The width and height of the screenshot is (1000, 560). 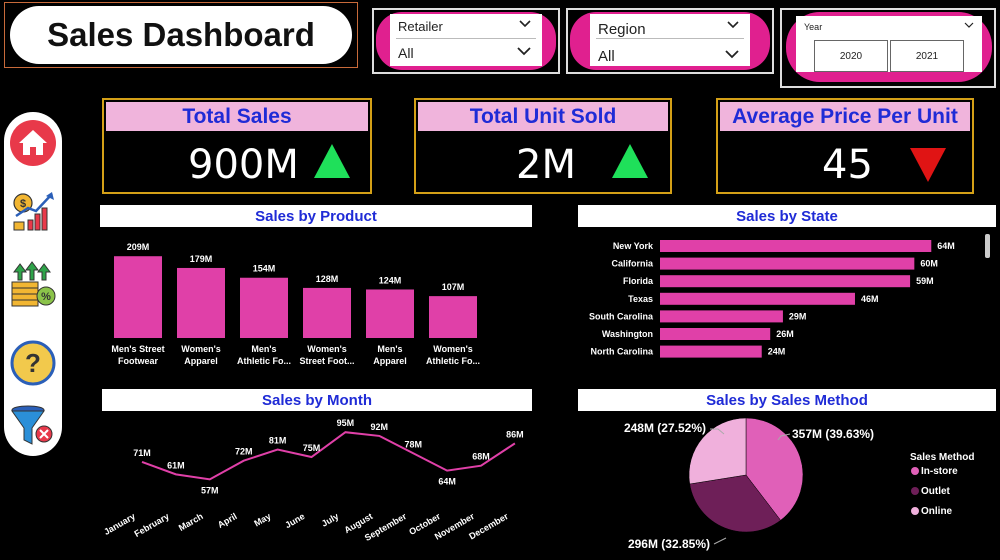 I want to click on nav-home-button, so click(x=33, y=143).